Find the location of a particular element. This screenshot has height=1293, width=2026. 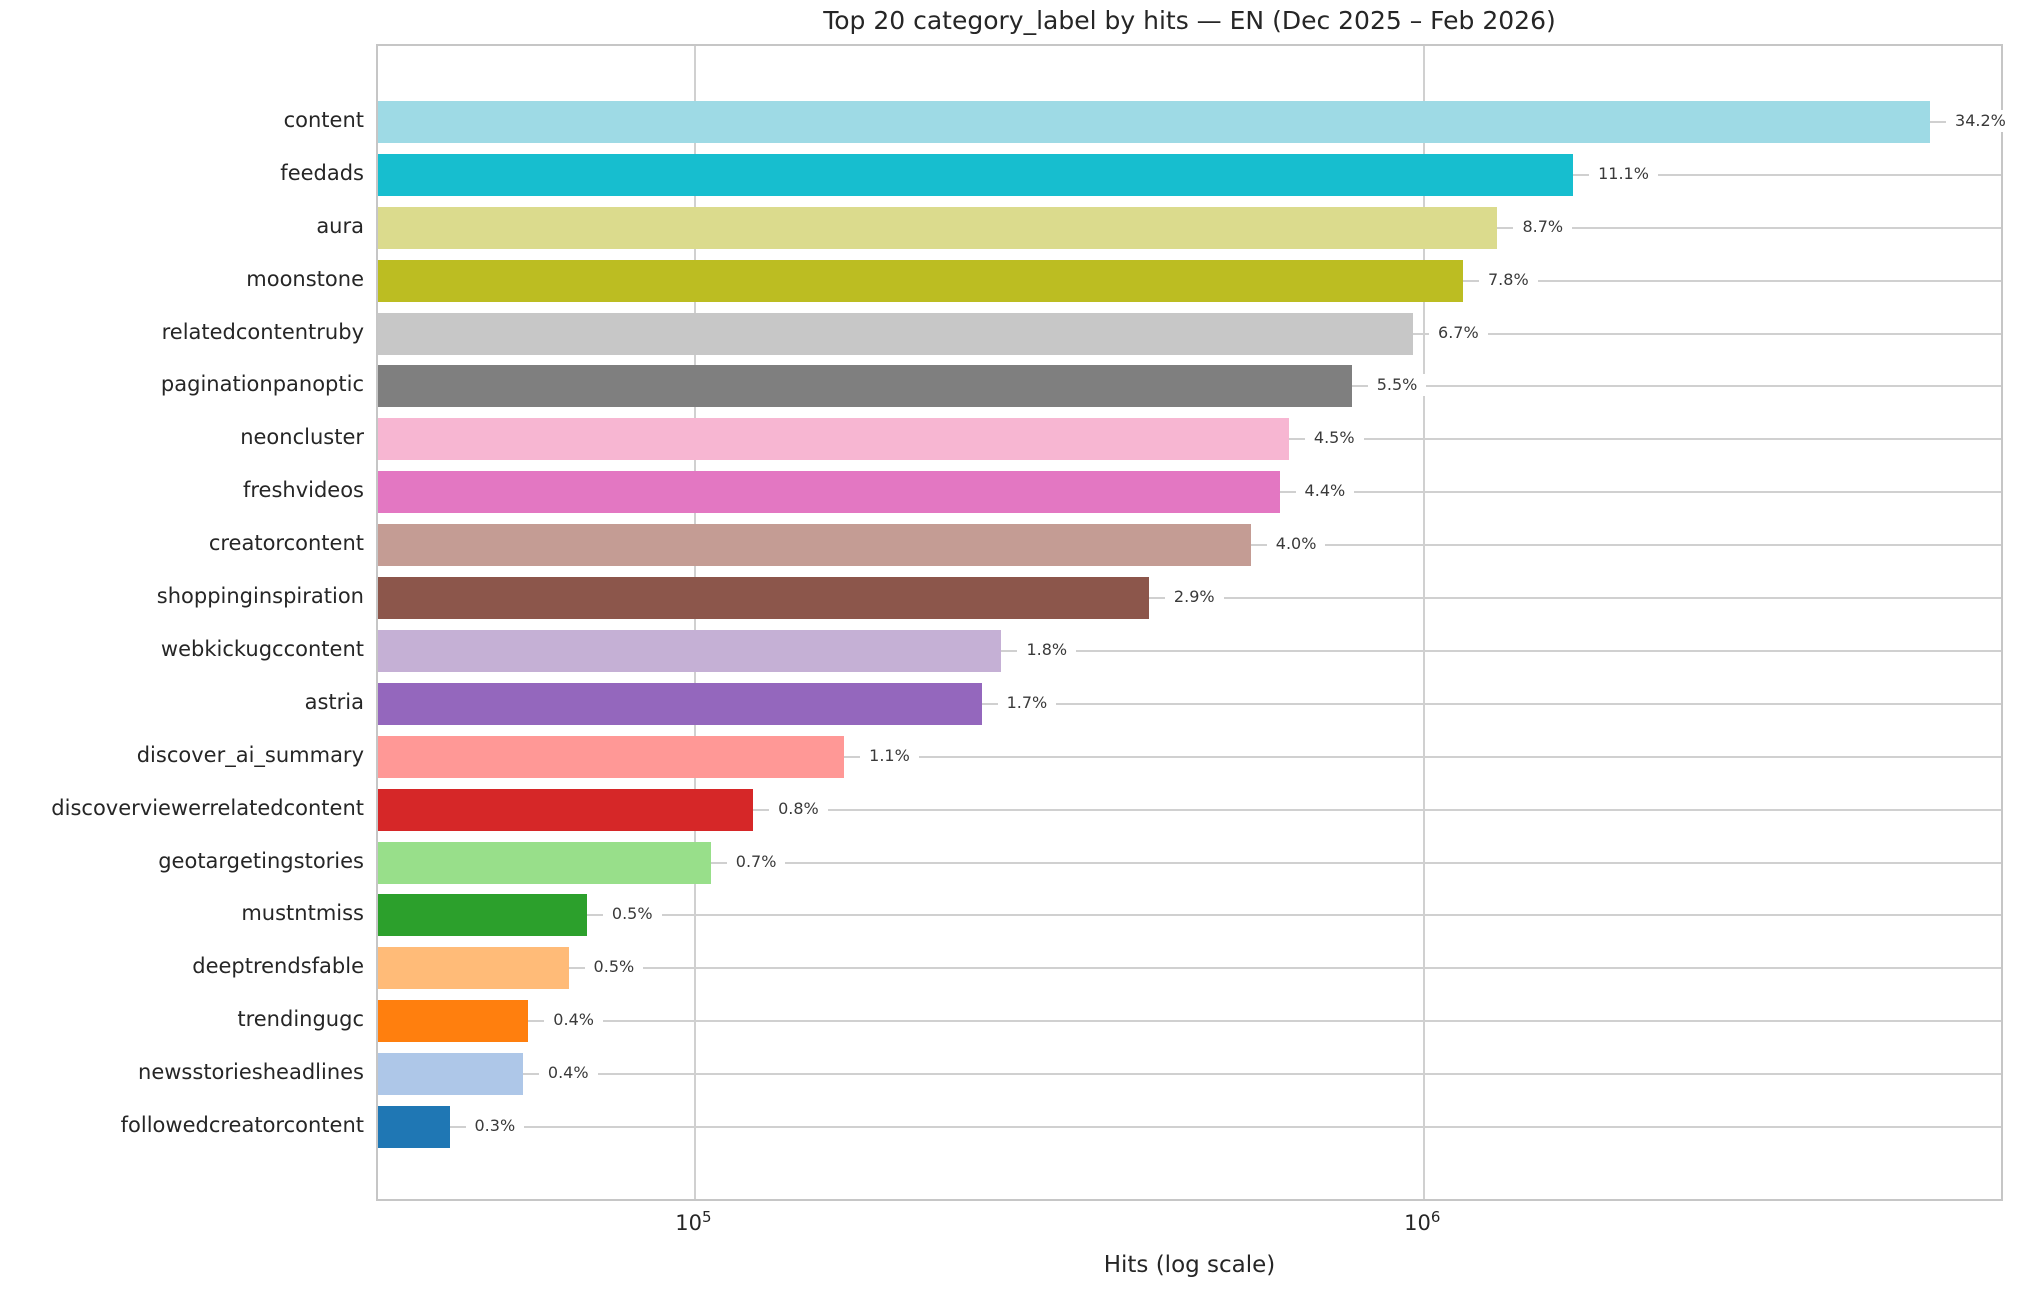

bar-value-label: 1.1% is located at coordinates (889, 755).